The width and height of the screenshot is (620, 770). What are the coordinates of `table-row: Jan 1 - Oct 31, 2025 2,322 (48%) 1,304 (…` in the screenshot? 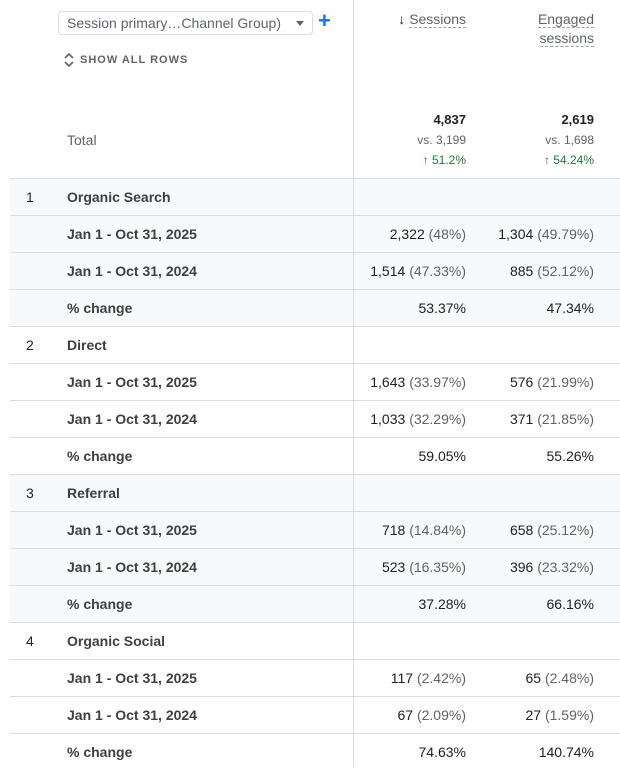 It's located at (315, 233).